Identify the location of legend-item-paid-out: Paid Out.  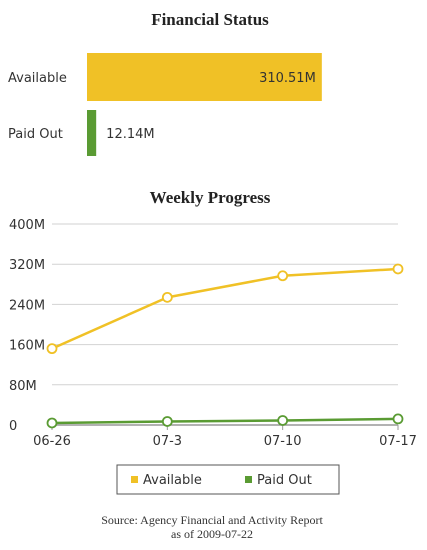
(278, 480).